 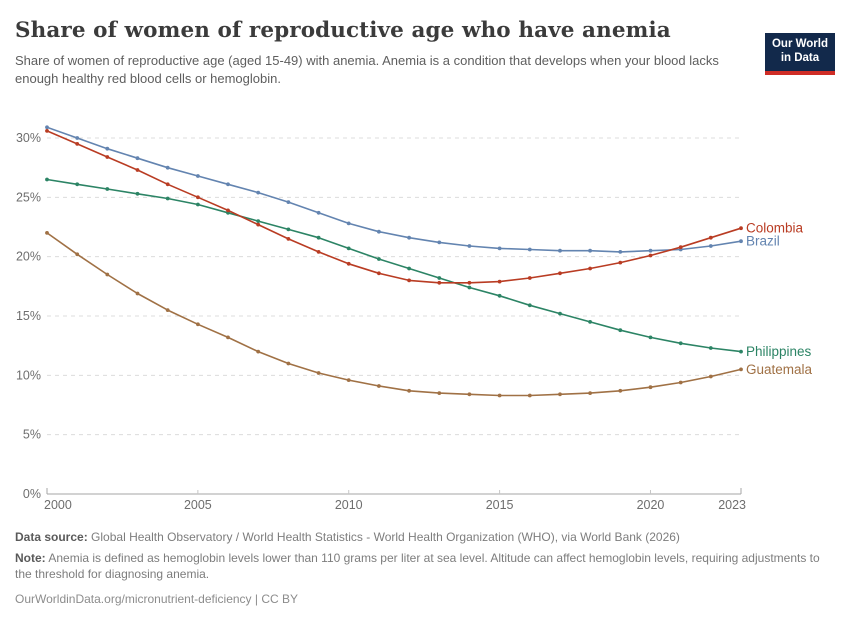 I want to click on series-label-brazil: Brazil, so click(x=763, y=241).